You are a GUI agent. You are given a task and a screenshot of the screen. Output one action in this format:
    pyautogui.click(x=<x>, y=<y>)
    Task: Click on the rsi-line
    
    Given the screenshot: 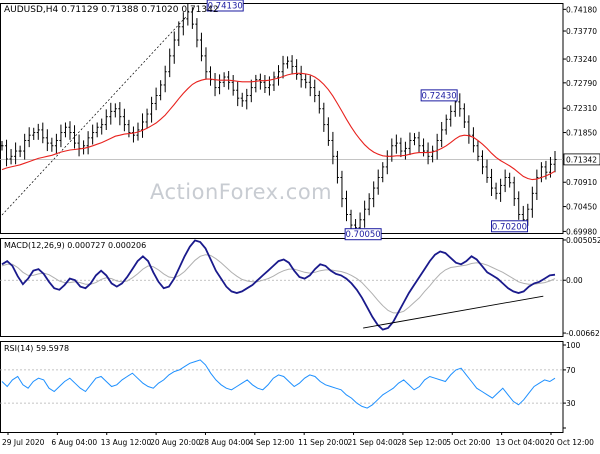 What is the action you would take?
    pyautogui.click(x=278, y=384)
    